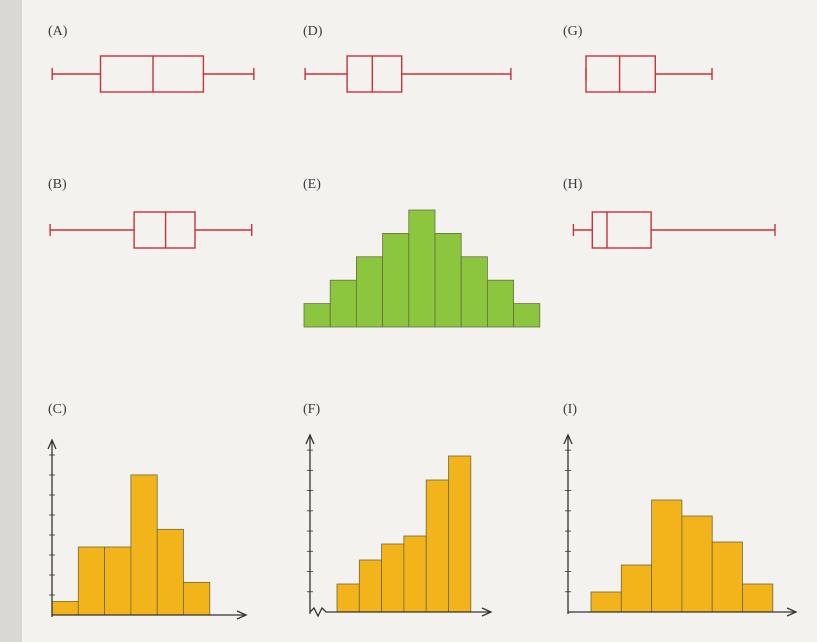  I want to click on panel-label: (B), so click(57, 184).